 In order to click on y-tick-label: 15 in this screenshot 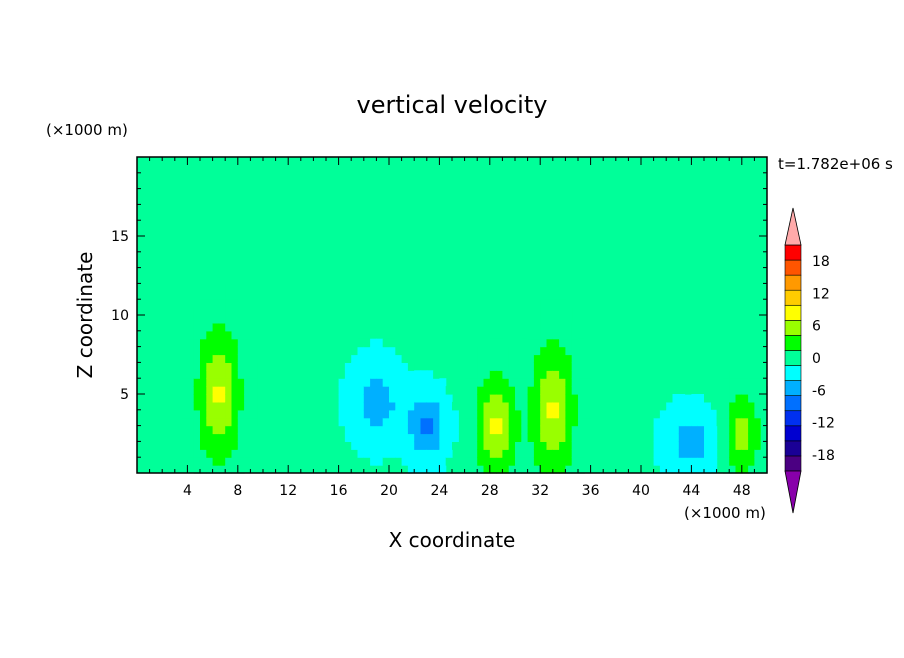, I will do `click(120, 237)`.